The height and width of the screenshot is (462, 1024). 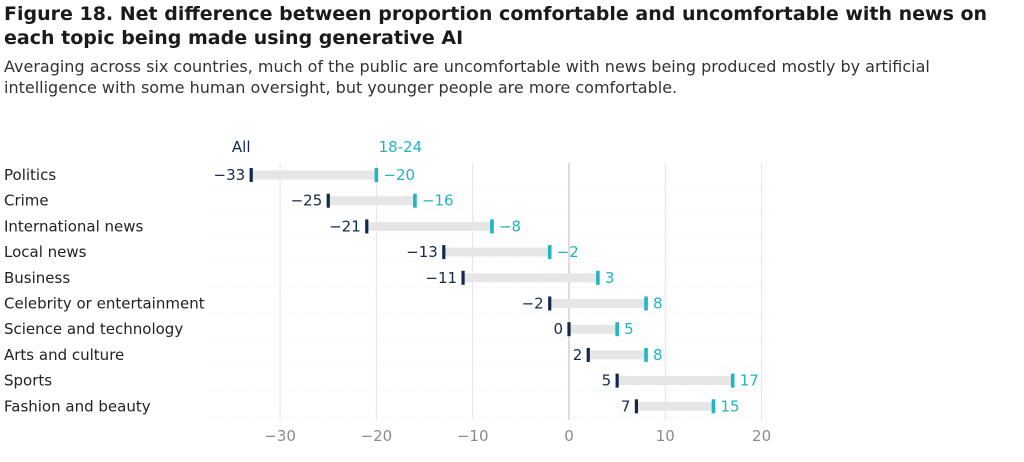 What do you see at coordinates (104, 304) in the screenshot?
I see `category-label: Celebrity or entertainment` at bounding box center [104, 304].